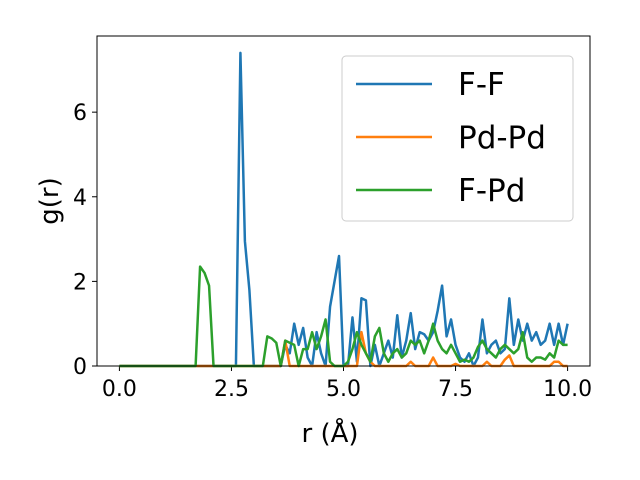 The width and height of the screenshot is (640, 480). I want to click on x-tick-label: 0.0, so click(119, 389).